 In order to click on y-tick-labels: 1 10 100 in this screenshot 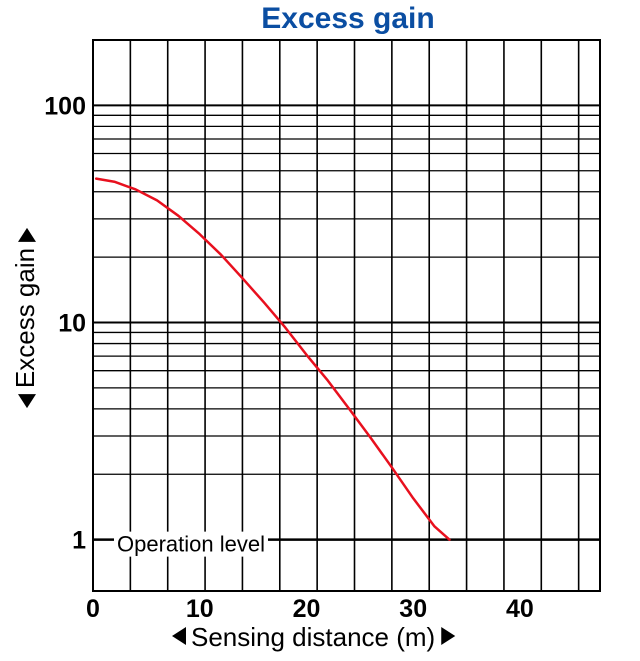, I will do `click(65, 323)`.